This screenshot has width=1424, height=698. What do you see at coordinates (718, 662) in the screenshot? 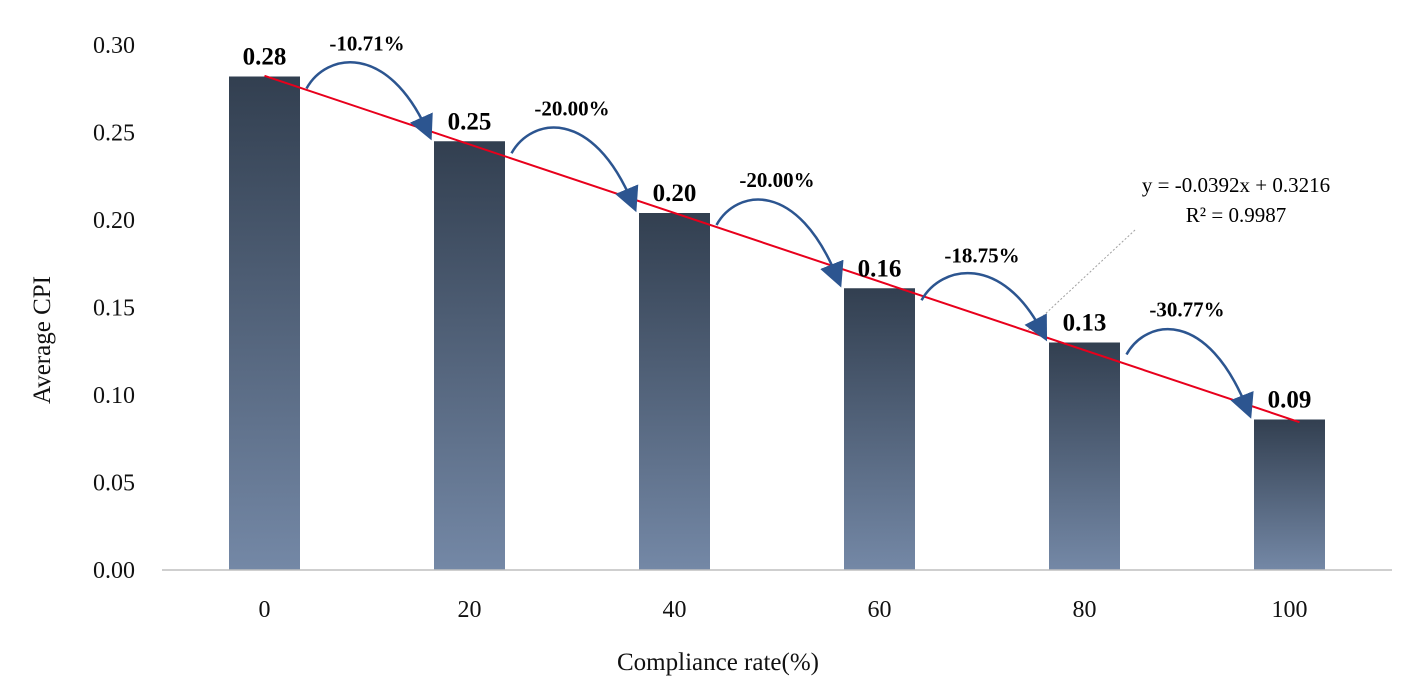
I see `x-axis-title: Compliance rate(%)` at bounding box center [718, 662].